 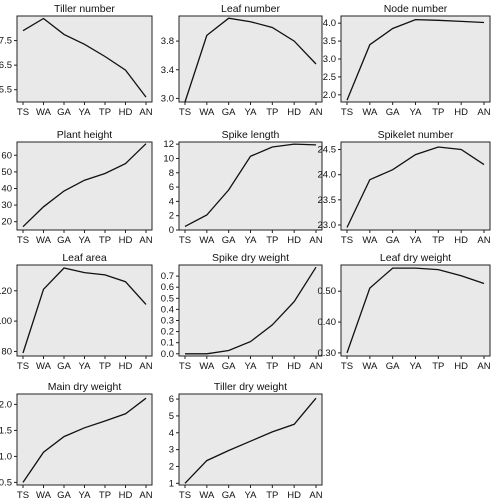 I want to click on y-tick-label: 40, so click(x=6, y=188).